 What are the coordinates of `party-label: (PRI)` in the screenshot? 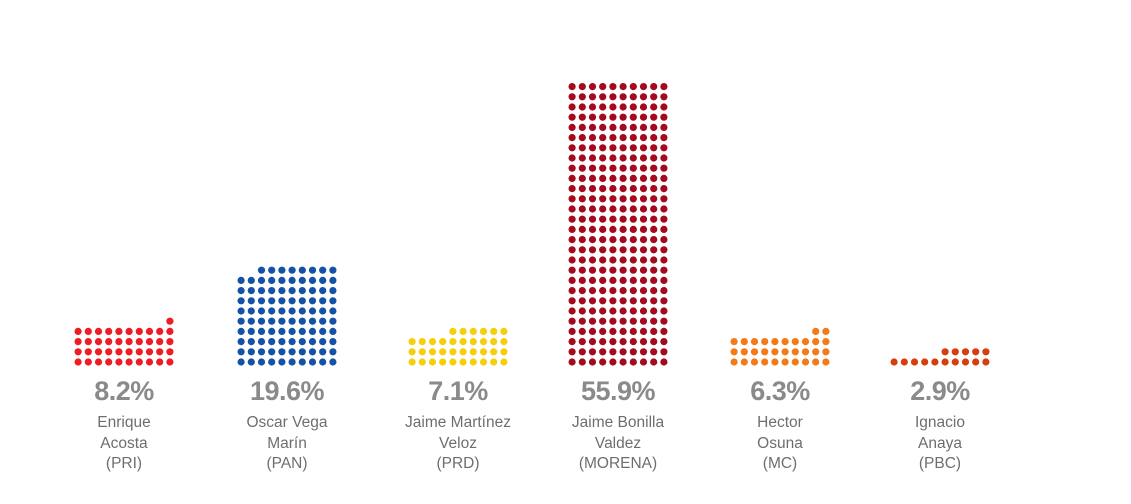 It's located at (124, 463).